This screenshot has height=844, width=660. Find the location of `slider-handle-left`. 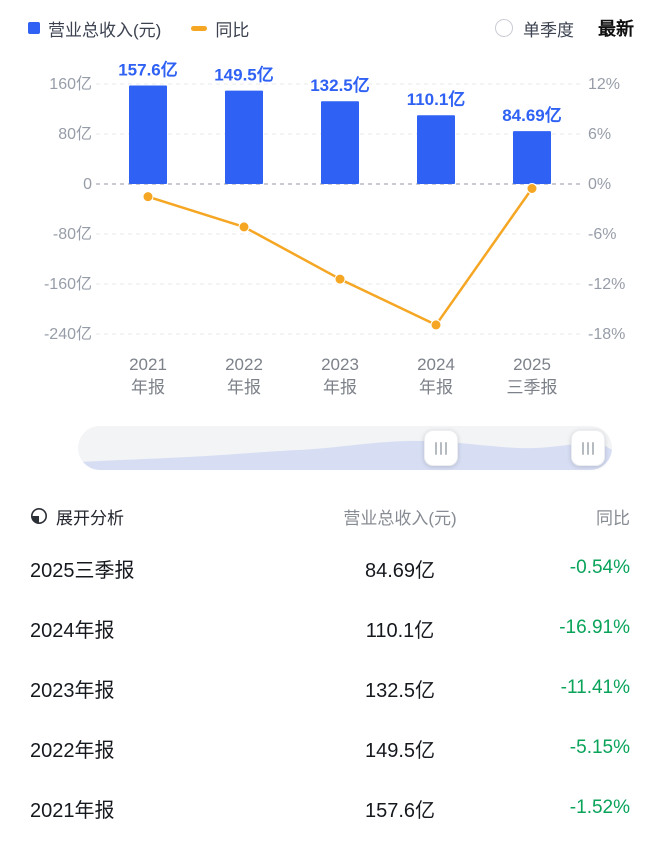

slider-handle-left is located at coordinates (441, 448).